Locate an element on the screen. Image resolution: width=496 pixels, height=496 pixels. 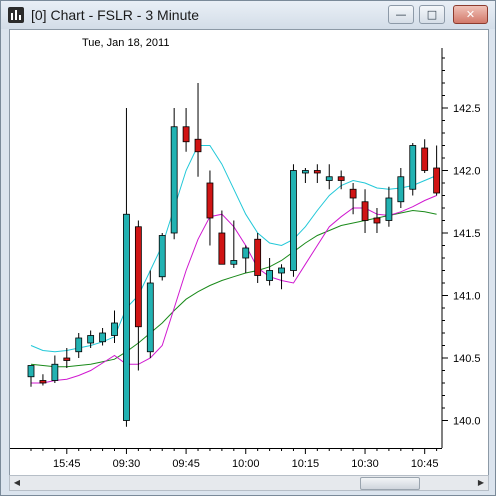
close-button: ✕ is located at coordinates (470, 14).